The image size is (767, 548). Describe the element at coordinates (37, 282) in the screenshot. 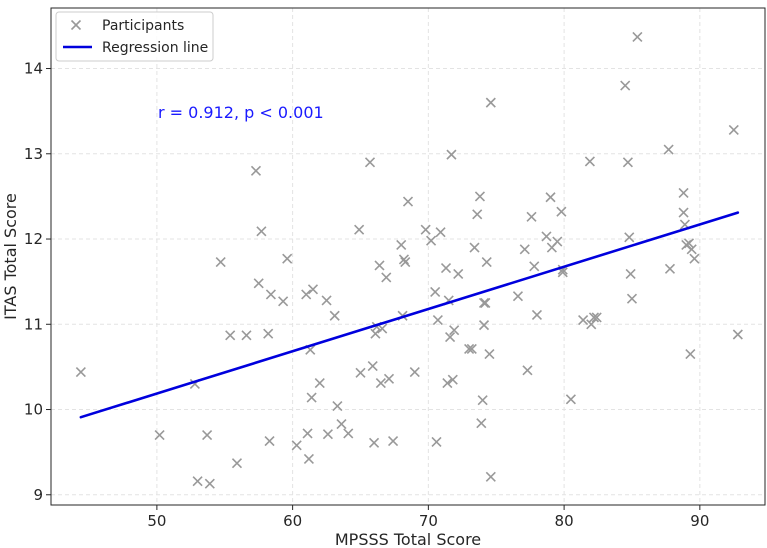

I see `y-axis-ticks: 9 10 11 12 13 14` at that location.